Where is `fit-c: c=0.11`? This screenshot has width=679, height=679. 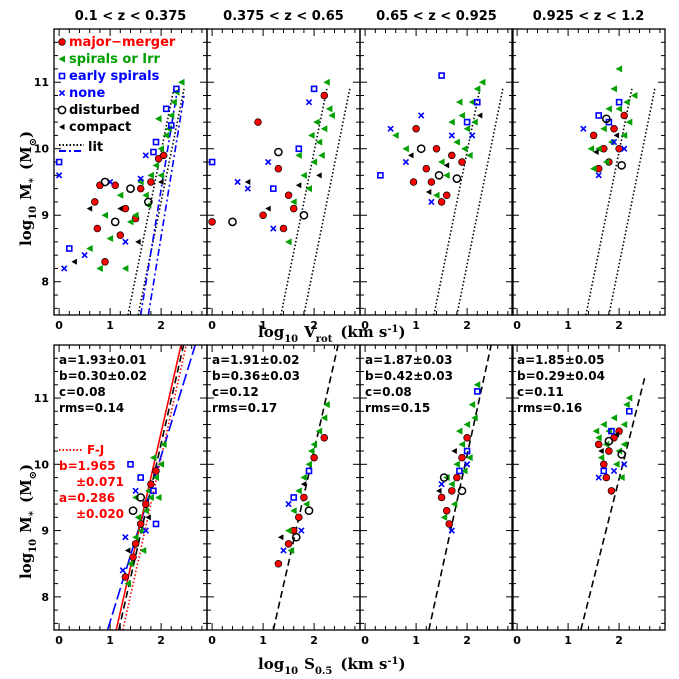 fit-c: c=0.11 is located at coordinates (540, 392).